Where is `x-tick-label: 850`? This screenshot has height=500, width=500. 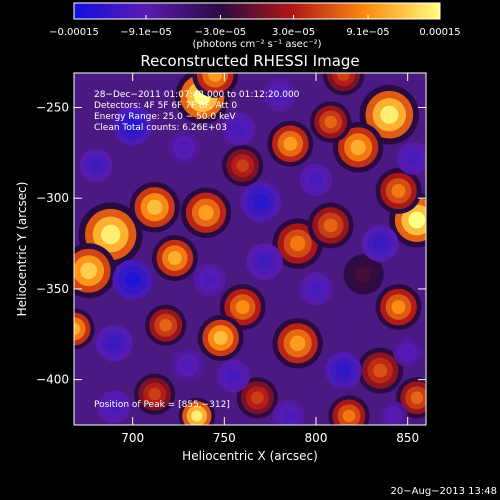 x-tick-label: 850 is located at coordinates (407, 438).